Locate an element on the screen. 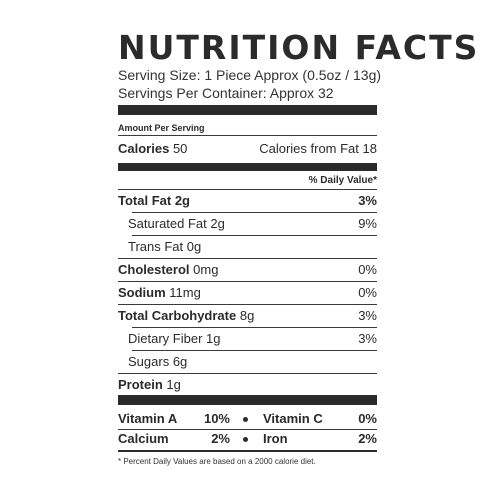  vitamin-label: Calcium is located at coordinates (143, 438).